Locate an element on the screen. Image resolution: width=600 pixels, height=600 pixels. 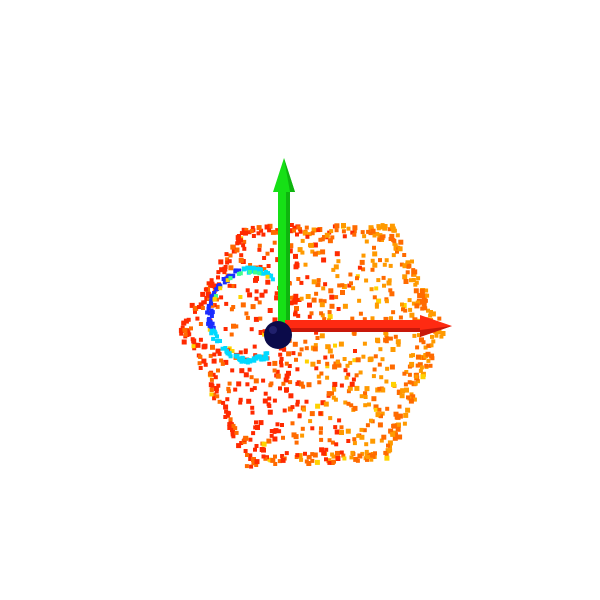
origin-sphere-icon is located at coordinates (278, 335).